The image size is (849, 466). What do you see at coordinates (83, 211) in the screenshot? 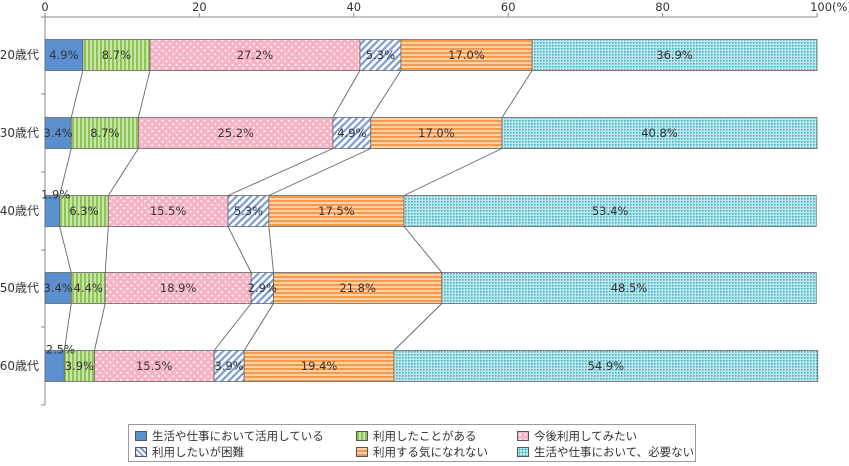
I see `data-label: 6.3%` at bounding box center [83, 211].